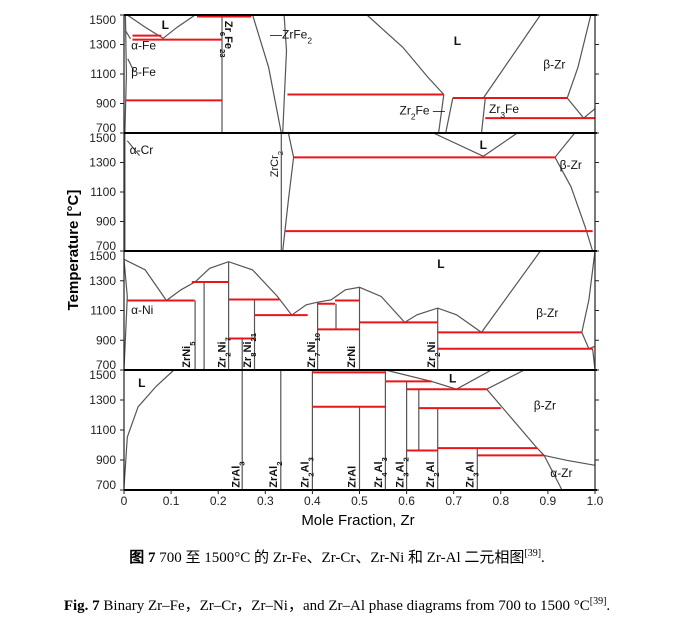 This screenshot has width=674, height=619. What do you see at coordinates (352, 357) in the screenshot?
I see `phase-label: ZrNi` at bounding box center [352, 357].